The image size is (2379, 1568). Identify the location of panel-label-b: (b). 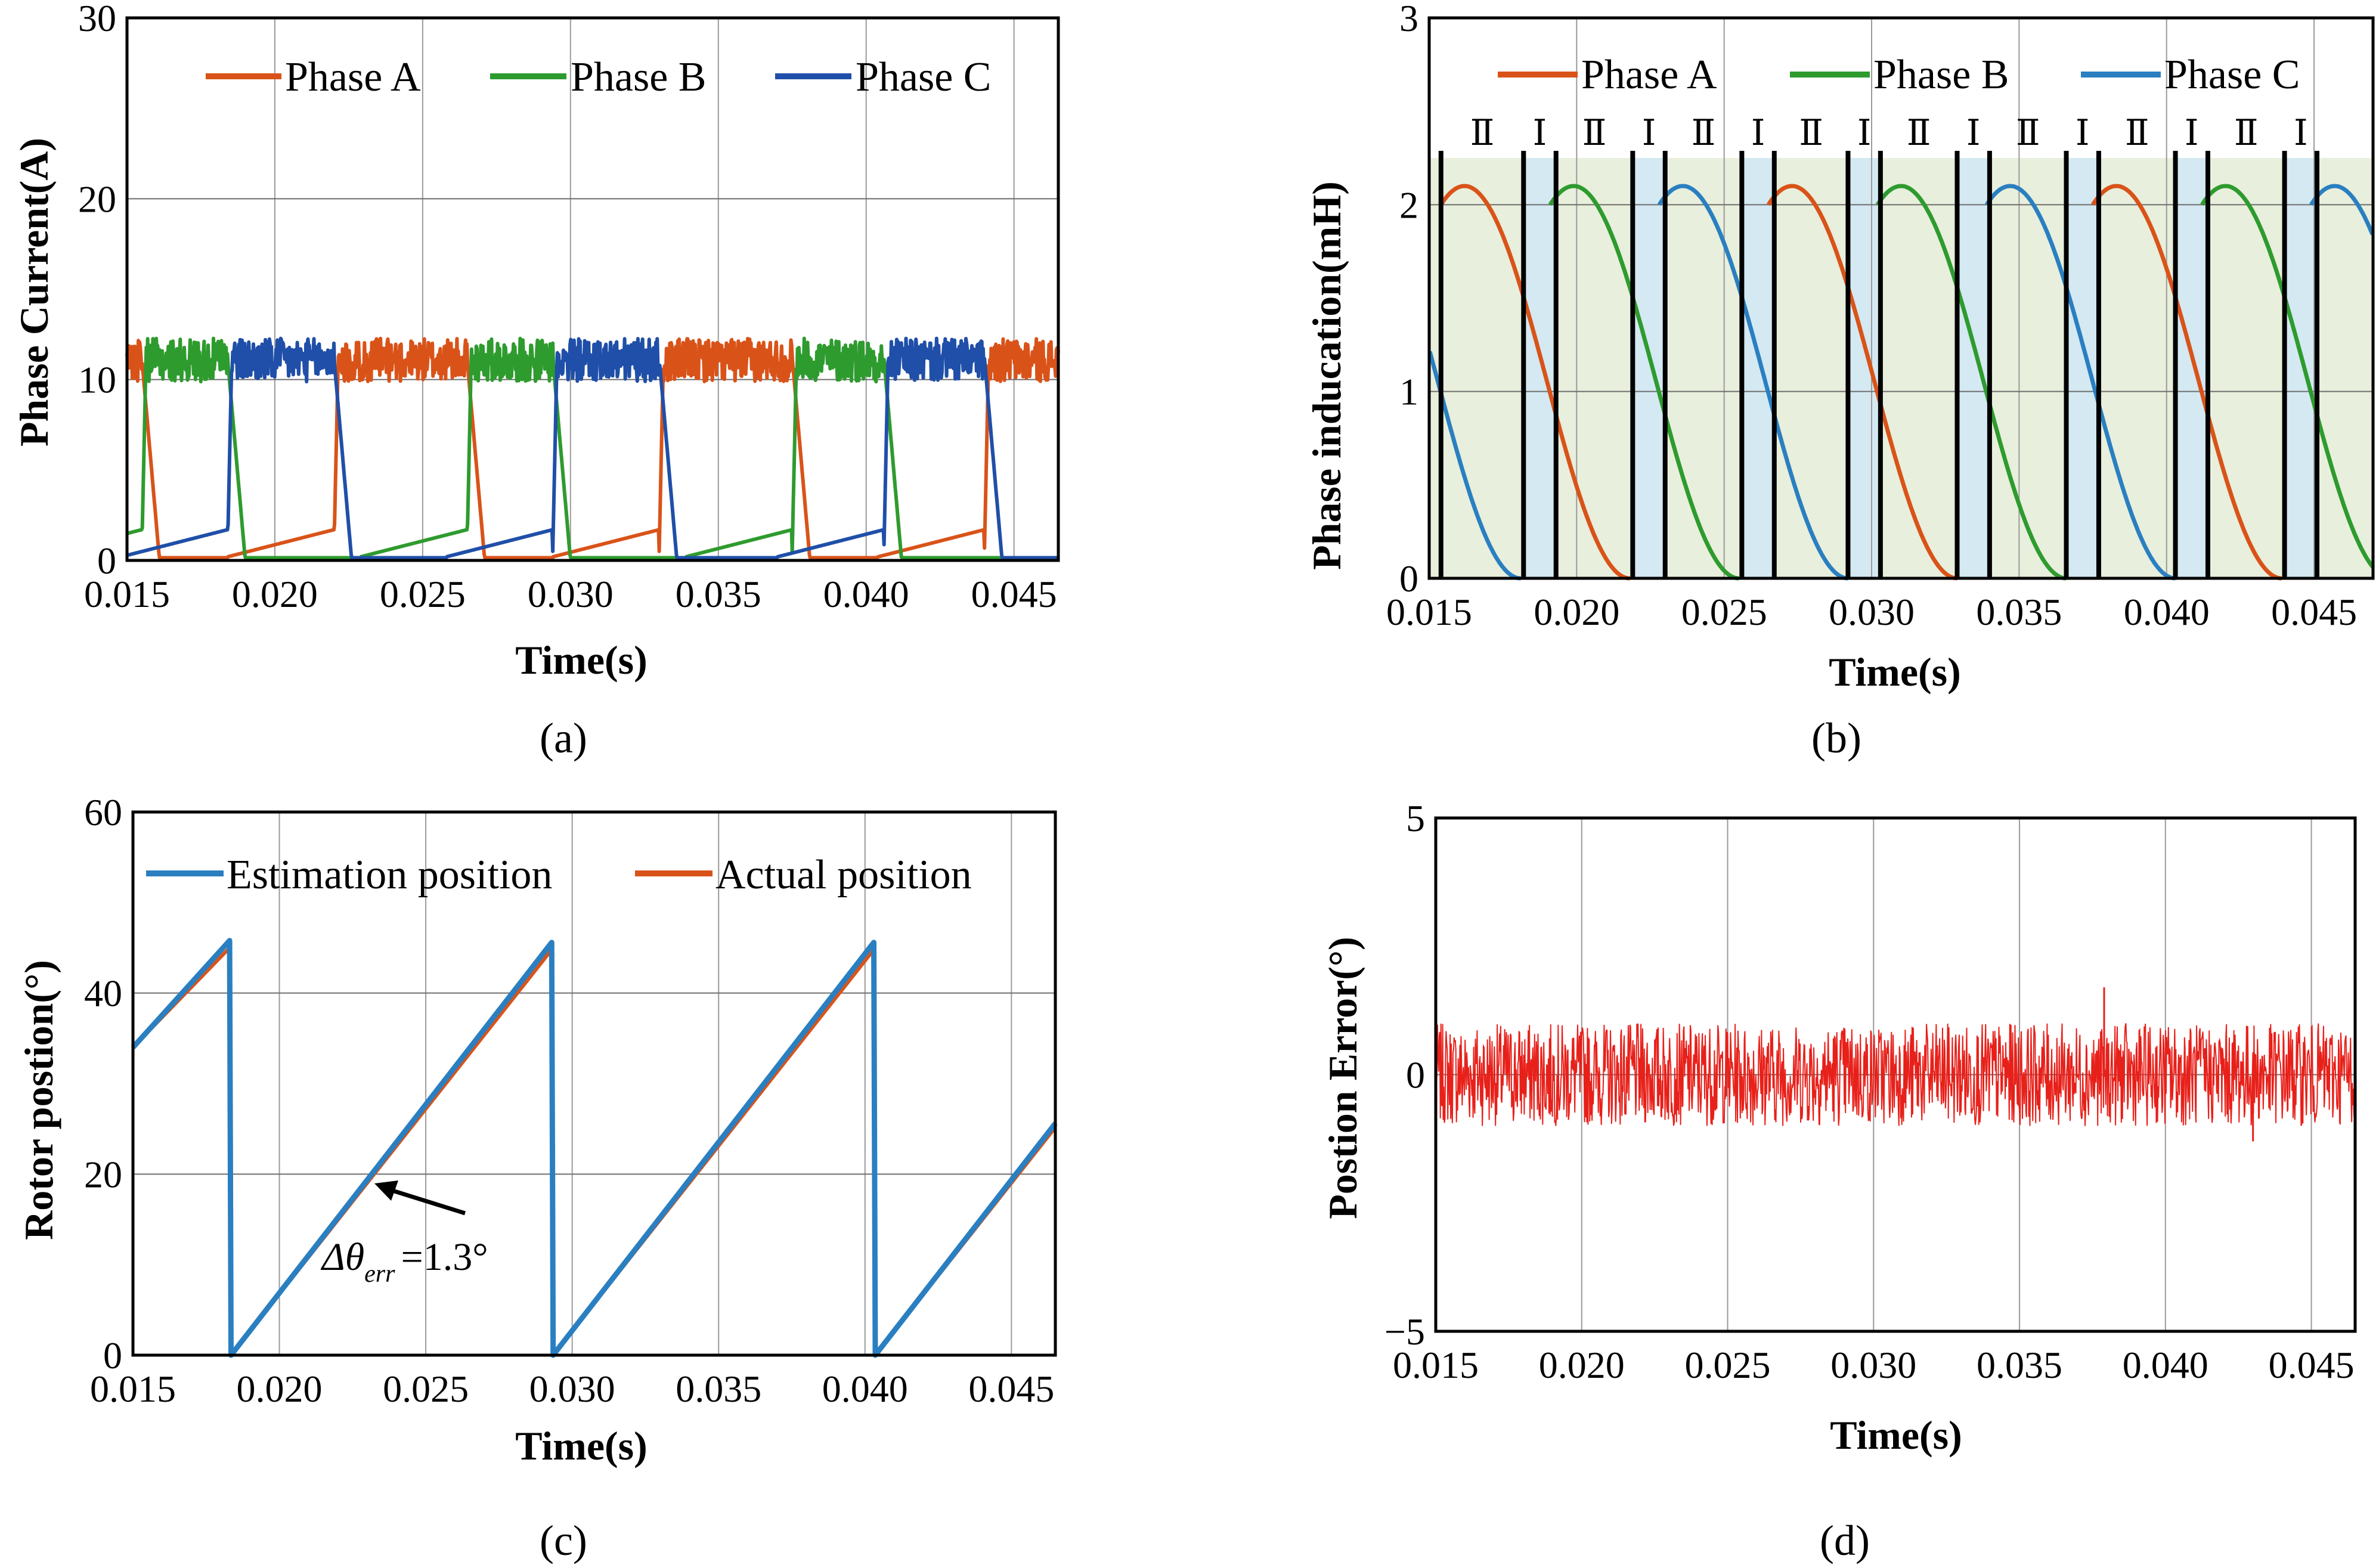
(1836, 738).